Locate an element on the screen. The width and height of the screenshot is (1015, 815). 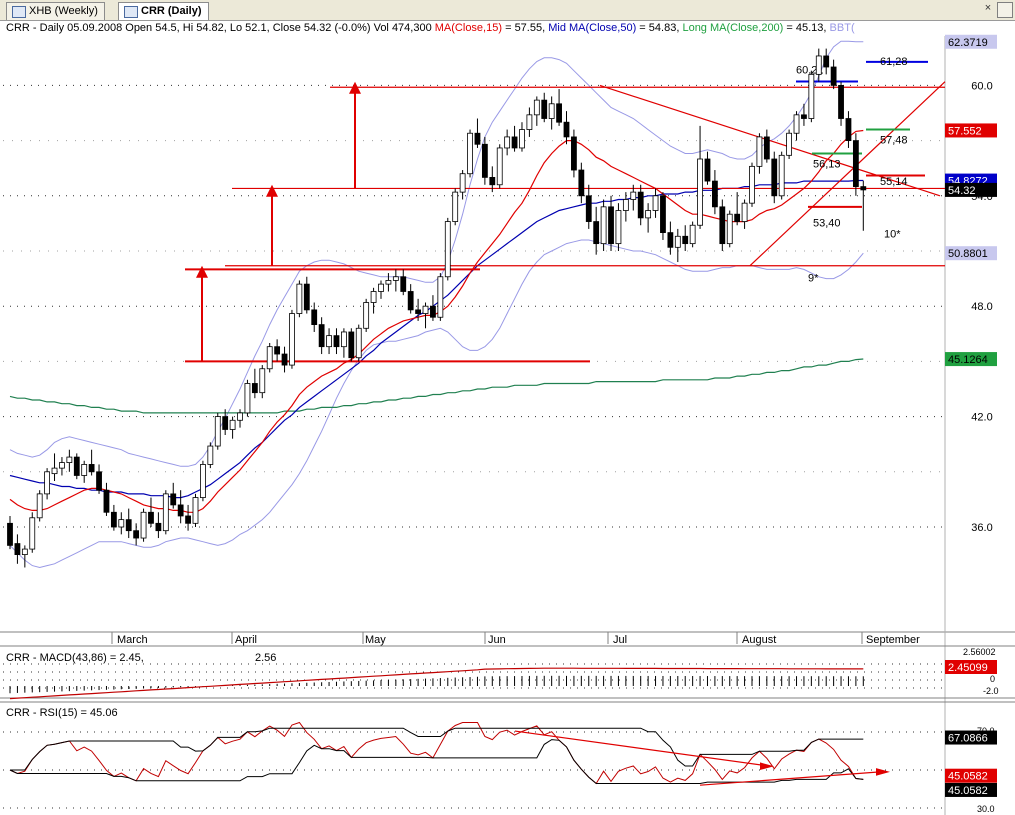
month-label: Jun is located at coordinates (497, 640).